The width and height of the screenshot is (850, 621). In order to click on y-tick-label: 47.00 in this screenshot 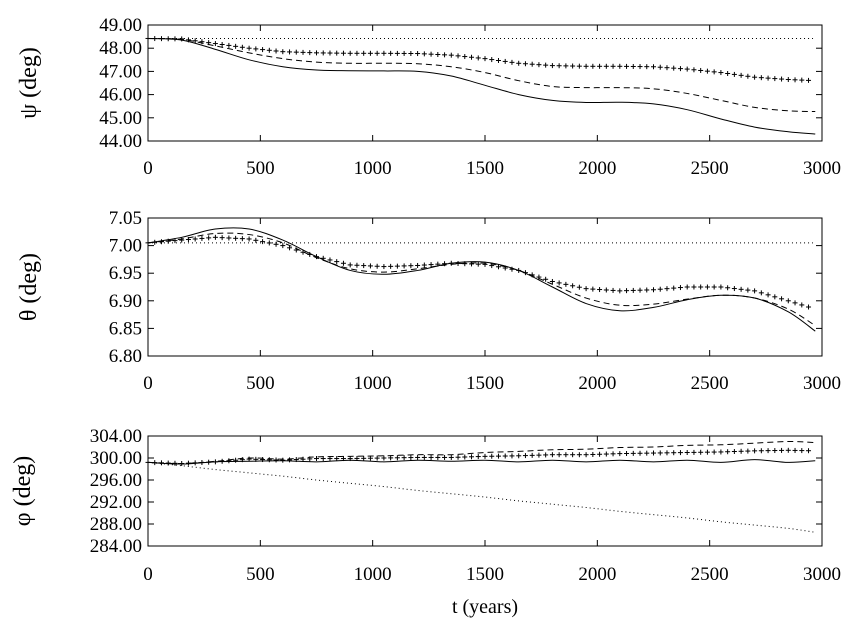, I will do `click(120, 71)`.